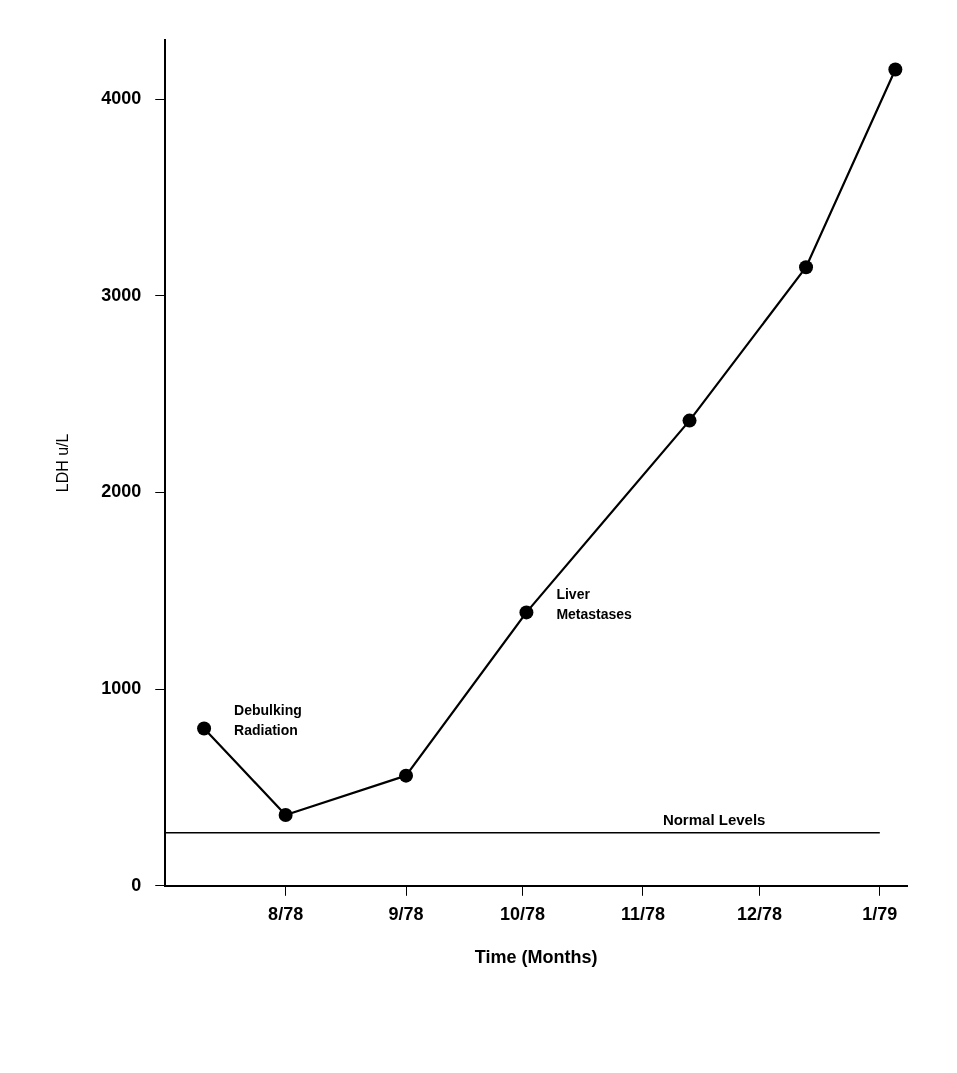 This screenshot has width=957, height=1073. What do you see at coordinates (523, 913) in the screenshot?
I see `x-tick-label: 10/78` at bounding box center [523, 913].